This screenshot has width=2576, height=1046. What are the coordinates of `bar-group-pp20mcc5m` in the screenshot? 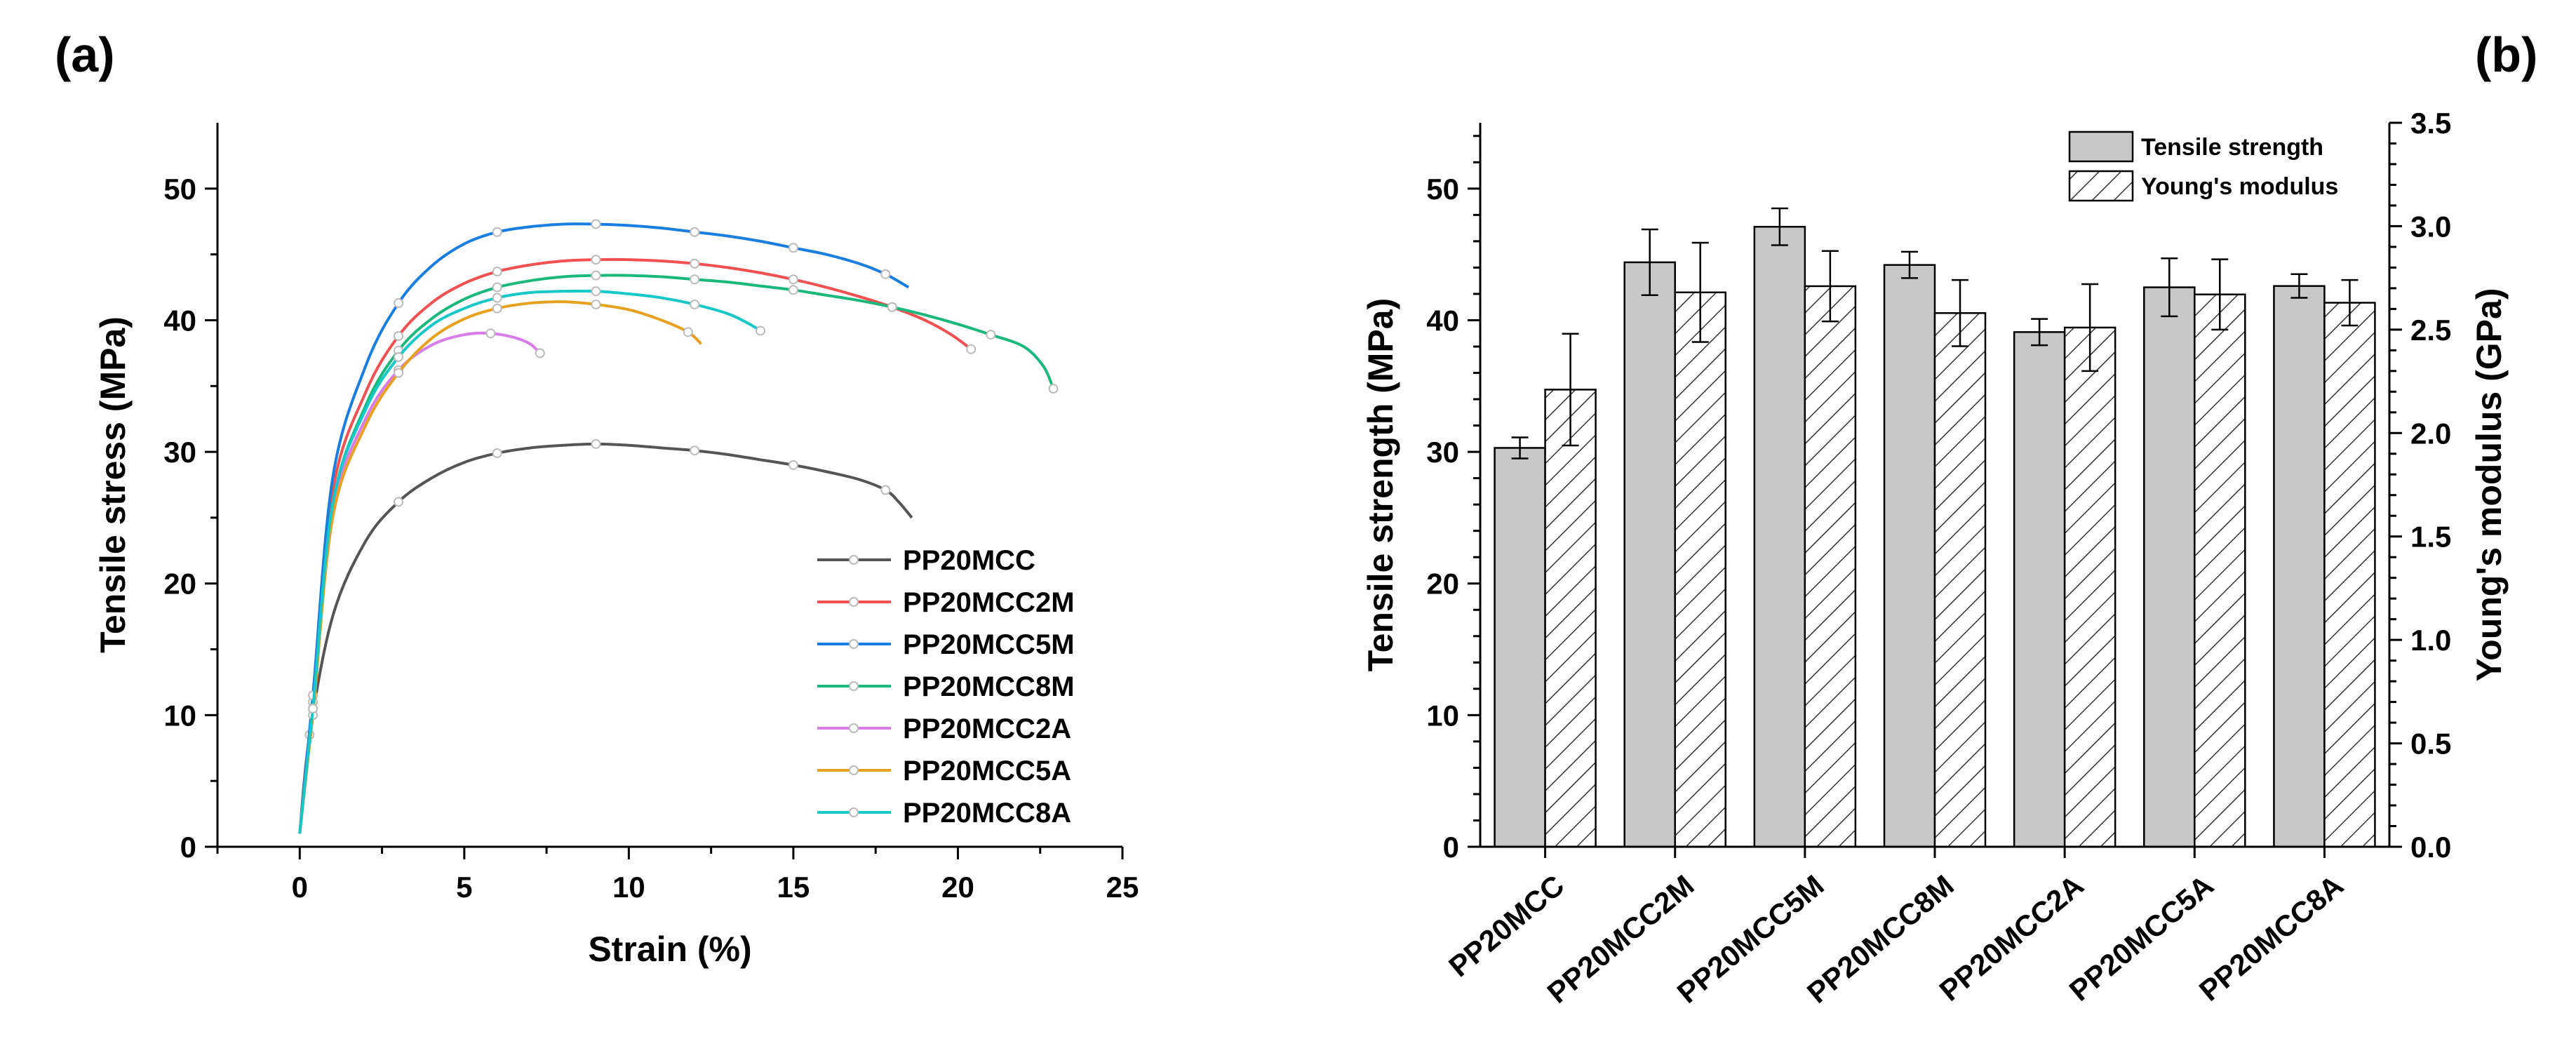 It's located at (1805, 527).